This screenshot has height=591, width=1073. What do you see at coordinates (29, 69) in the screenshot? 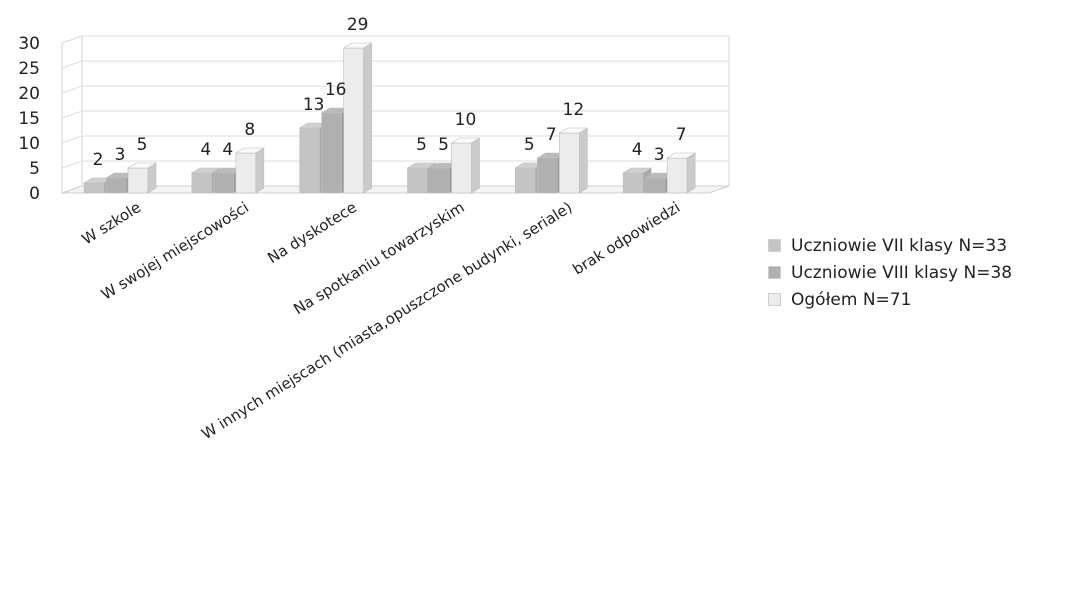
I see `y-tick-label: 25` at bounding box center [29, 69].